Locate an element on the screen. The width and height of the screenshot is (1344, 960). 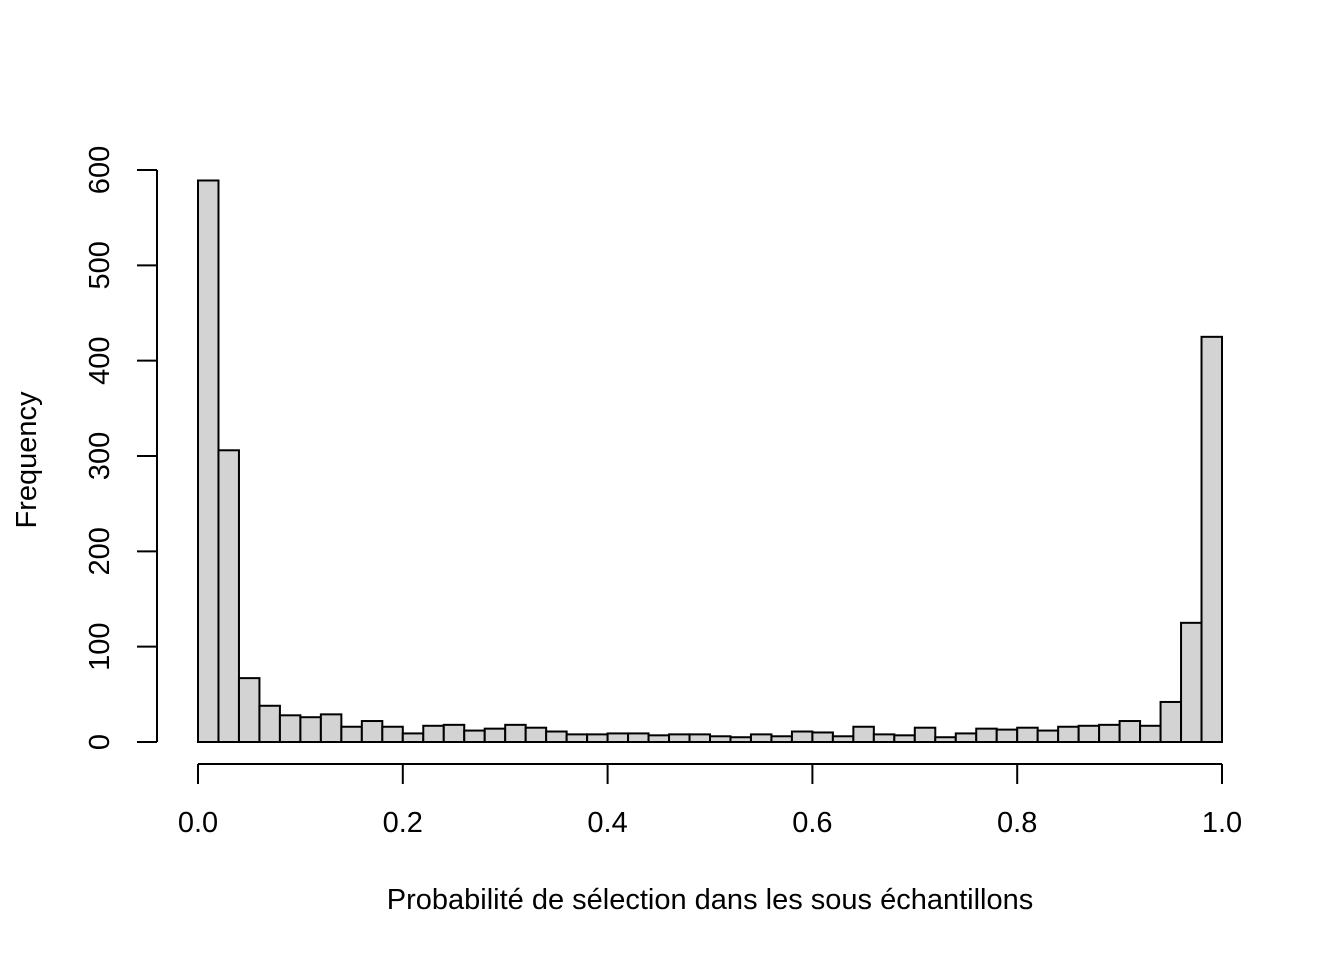
y-tick-label: 200 is located at coordinates (100, 551).